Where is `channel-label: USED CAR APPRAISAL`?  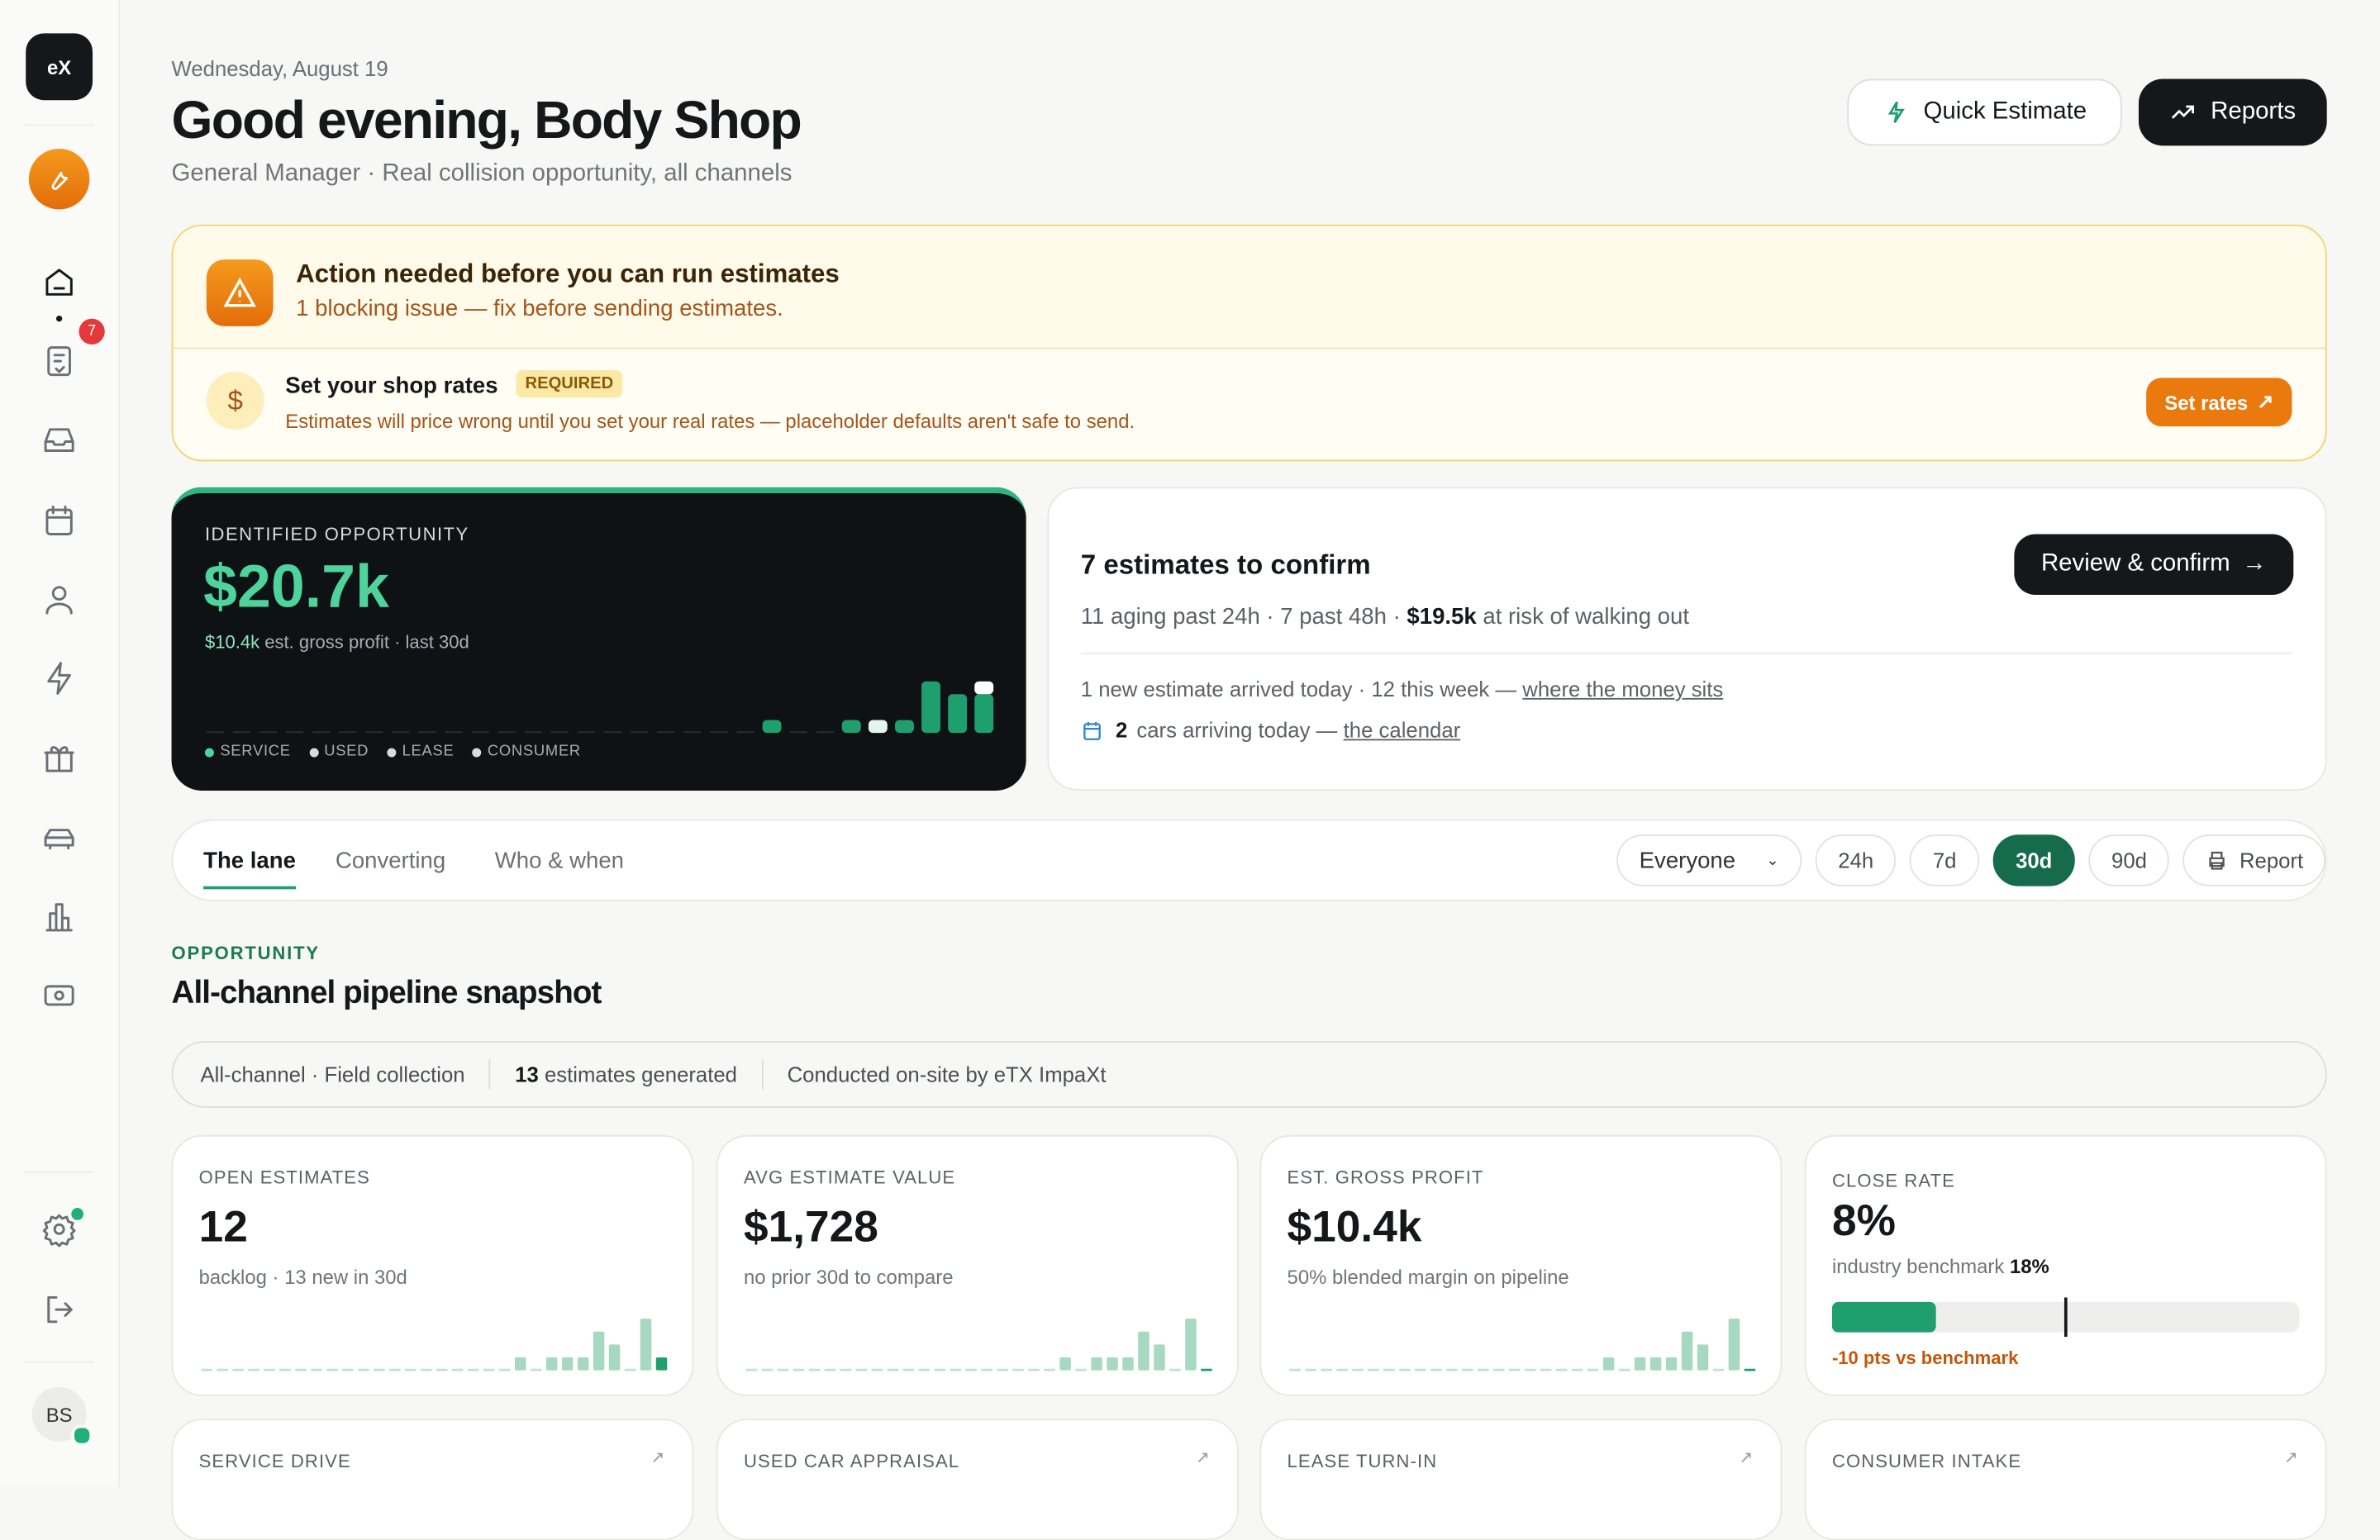
channel-label: USED CAR APPRAISAL is located at coordinates (852, 1461).